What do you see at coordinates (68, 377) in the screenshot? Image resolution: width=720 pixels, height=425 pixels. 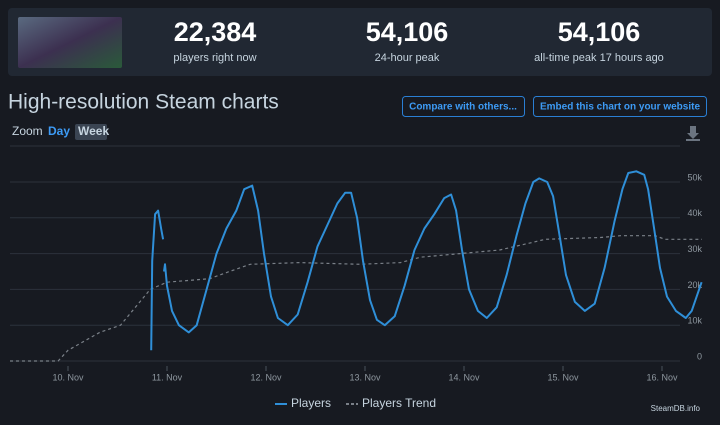 I see `x-tick-label: 10. Nov` at bounding box center [68, 377].